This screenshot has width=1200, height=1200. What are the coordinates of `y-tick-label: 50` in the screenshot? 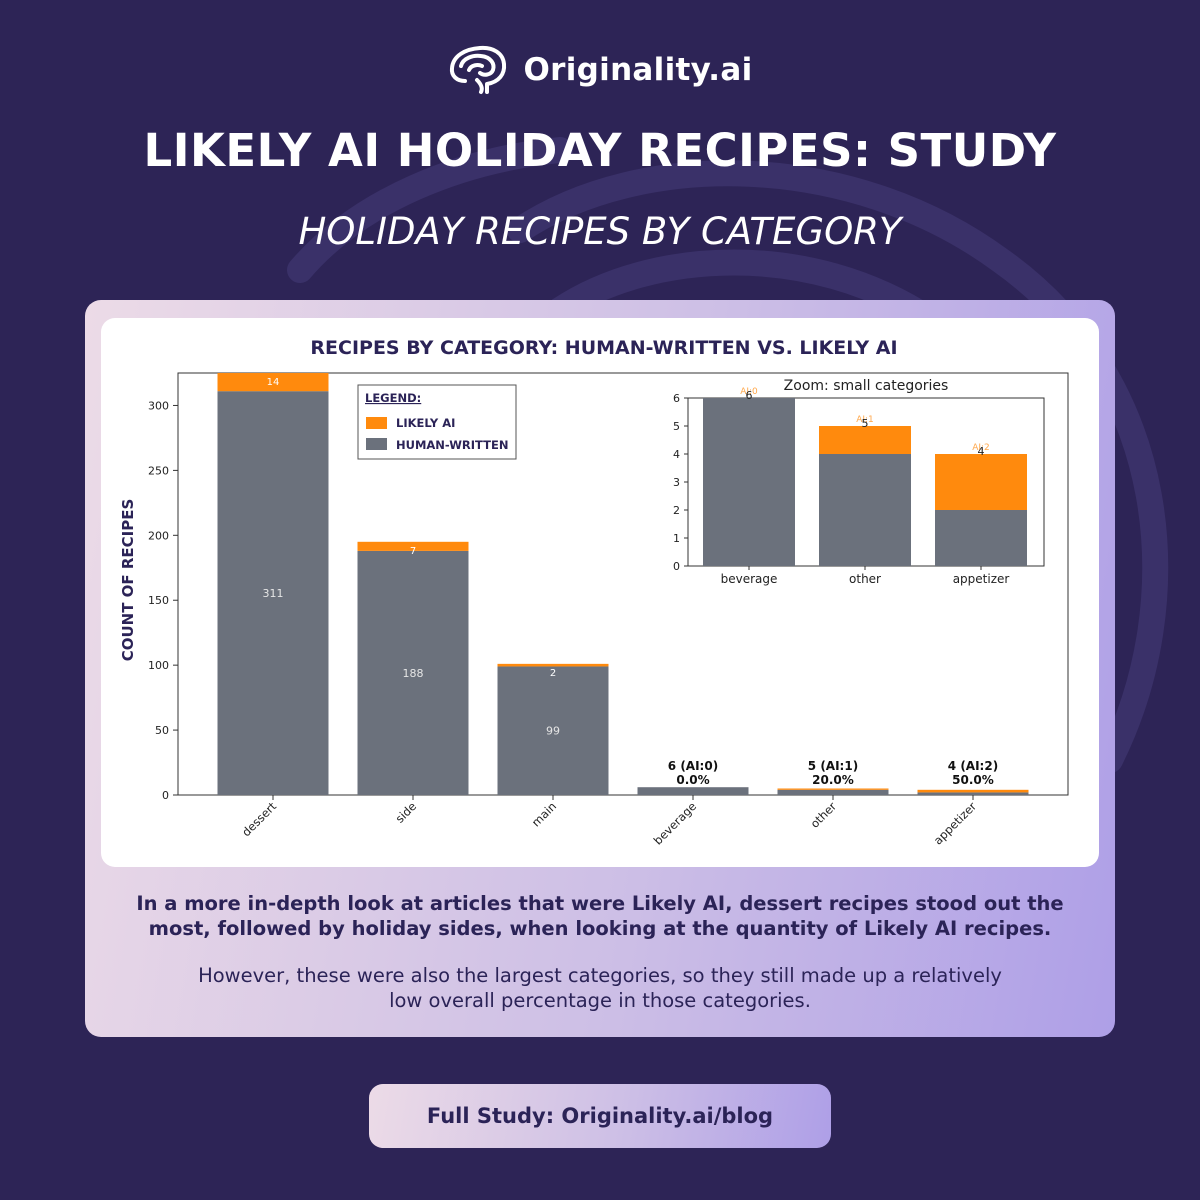 It's located at (162, 730).